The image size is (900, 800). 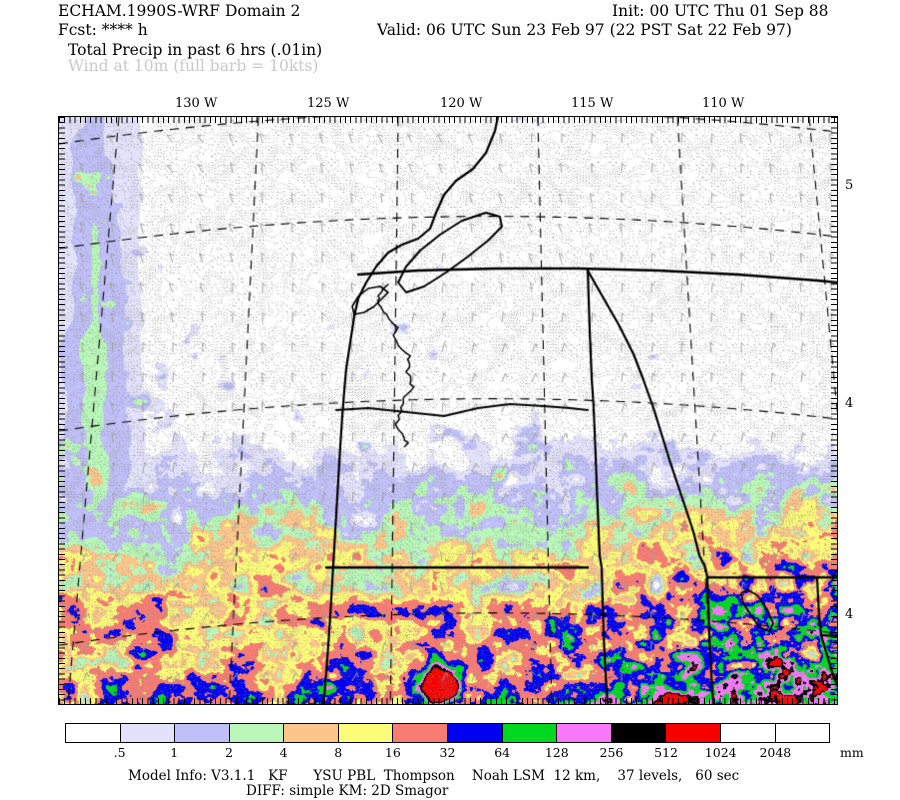 I want to click on lat-tick-2: 4, so click(x=849, y=614).